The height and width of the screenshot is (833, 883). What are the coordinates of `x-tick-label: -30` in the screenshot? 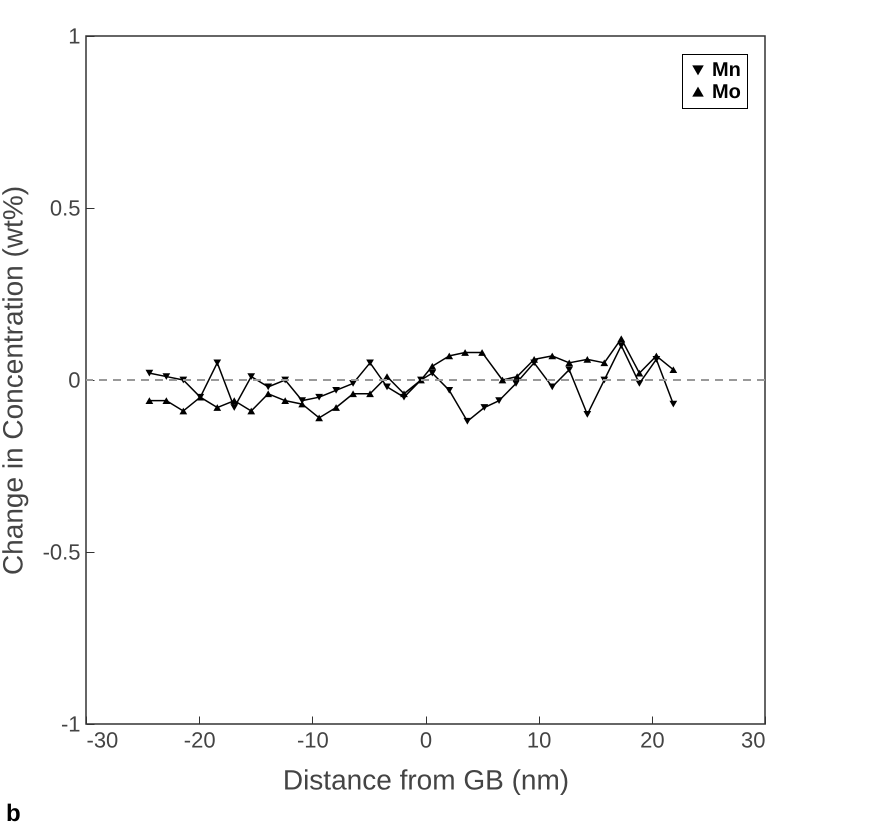 It's located at (102, 740).